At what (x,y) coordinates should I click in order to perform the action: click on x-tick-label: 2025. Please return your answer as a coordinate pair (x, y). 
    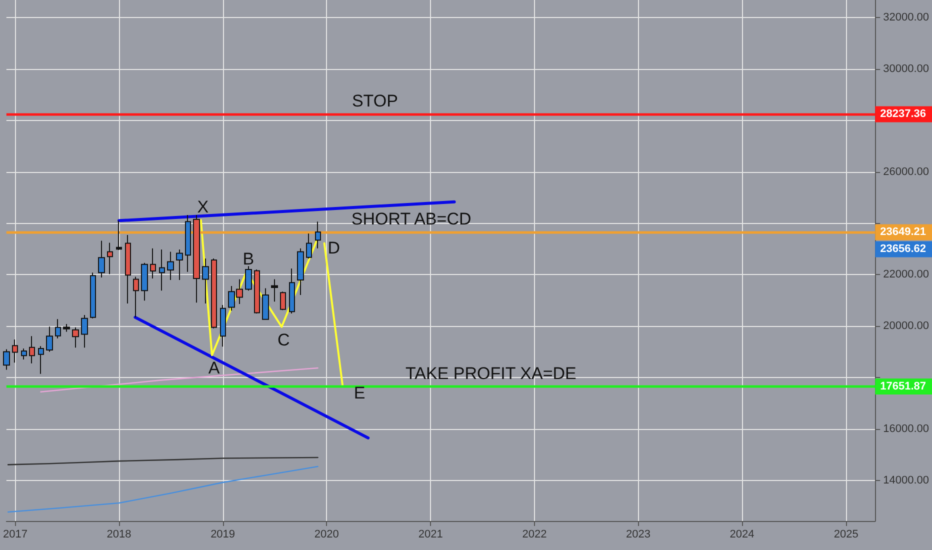
    Looking at the image, I should click on (846, 534).